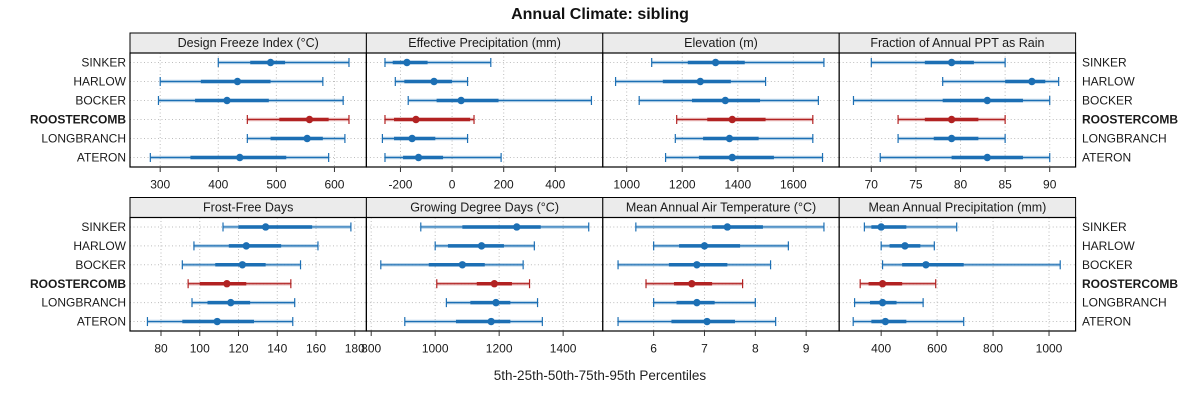  Describe the element at coordinates (238, 349) in the screenshot. I see `x-tick-label: 120` at that location.